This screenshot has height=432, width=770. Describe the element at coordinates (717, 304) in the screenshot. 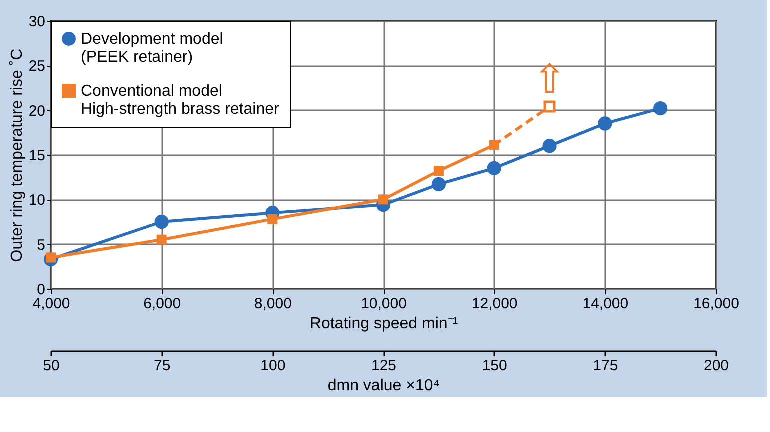

I see `x-tick-label: 16,000` at that location.